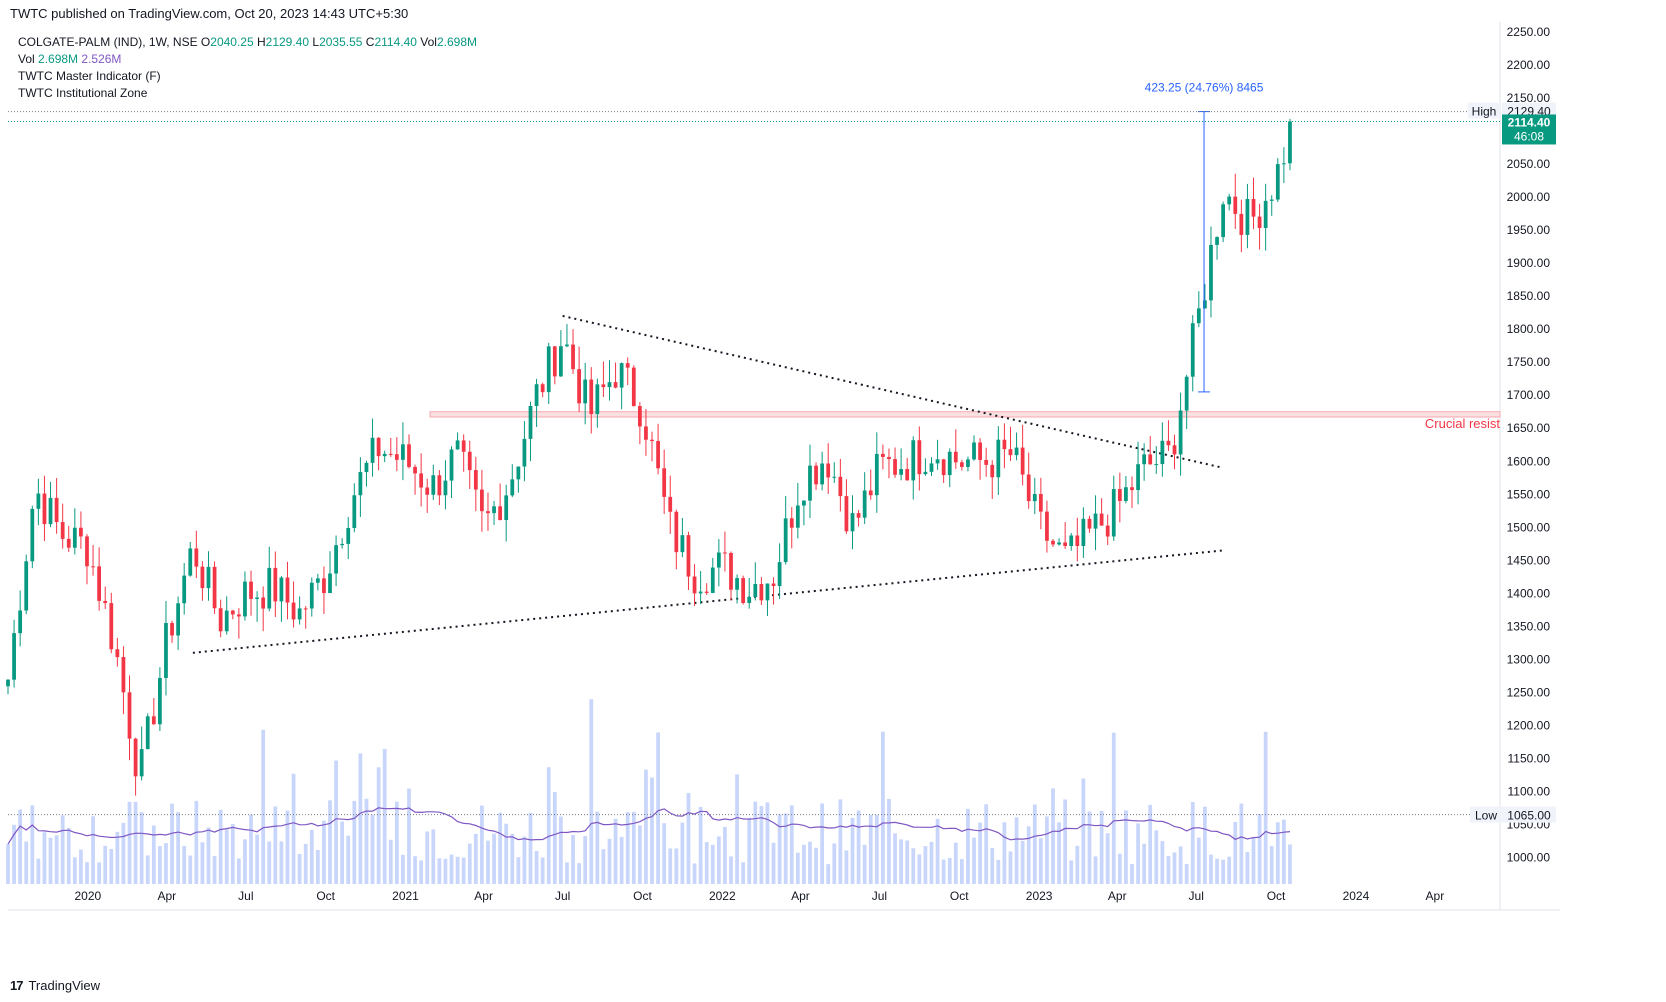 This screenshot has height=1002, width=1666. I want to click on ohlc-value-l: 2035.55, so click(341, 42).